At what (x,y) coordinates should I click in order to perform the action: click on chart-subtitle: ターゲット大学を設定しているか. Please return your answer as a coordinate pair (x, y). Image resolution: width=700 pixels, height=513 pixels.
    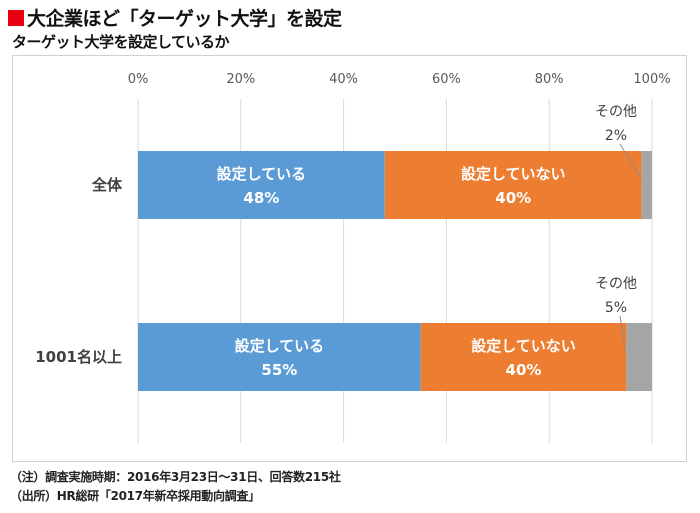
    Looking at the image, I should click on (121, 42).